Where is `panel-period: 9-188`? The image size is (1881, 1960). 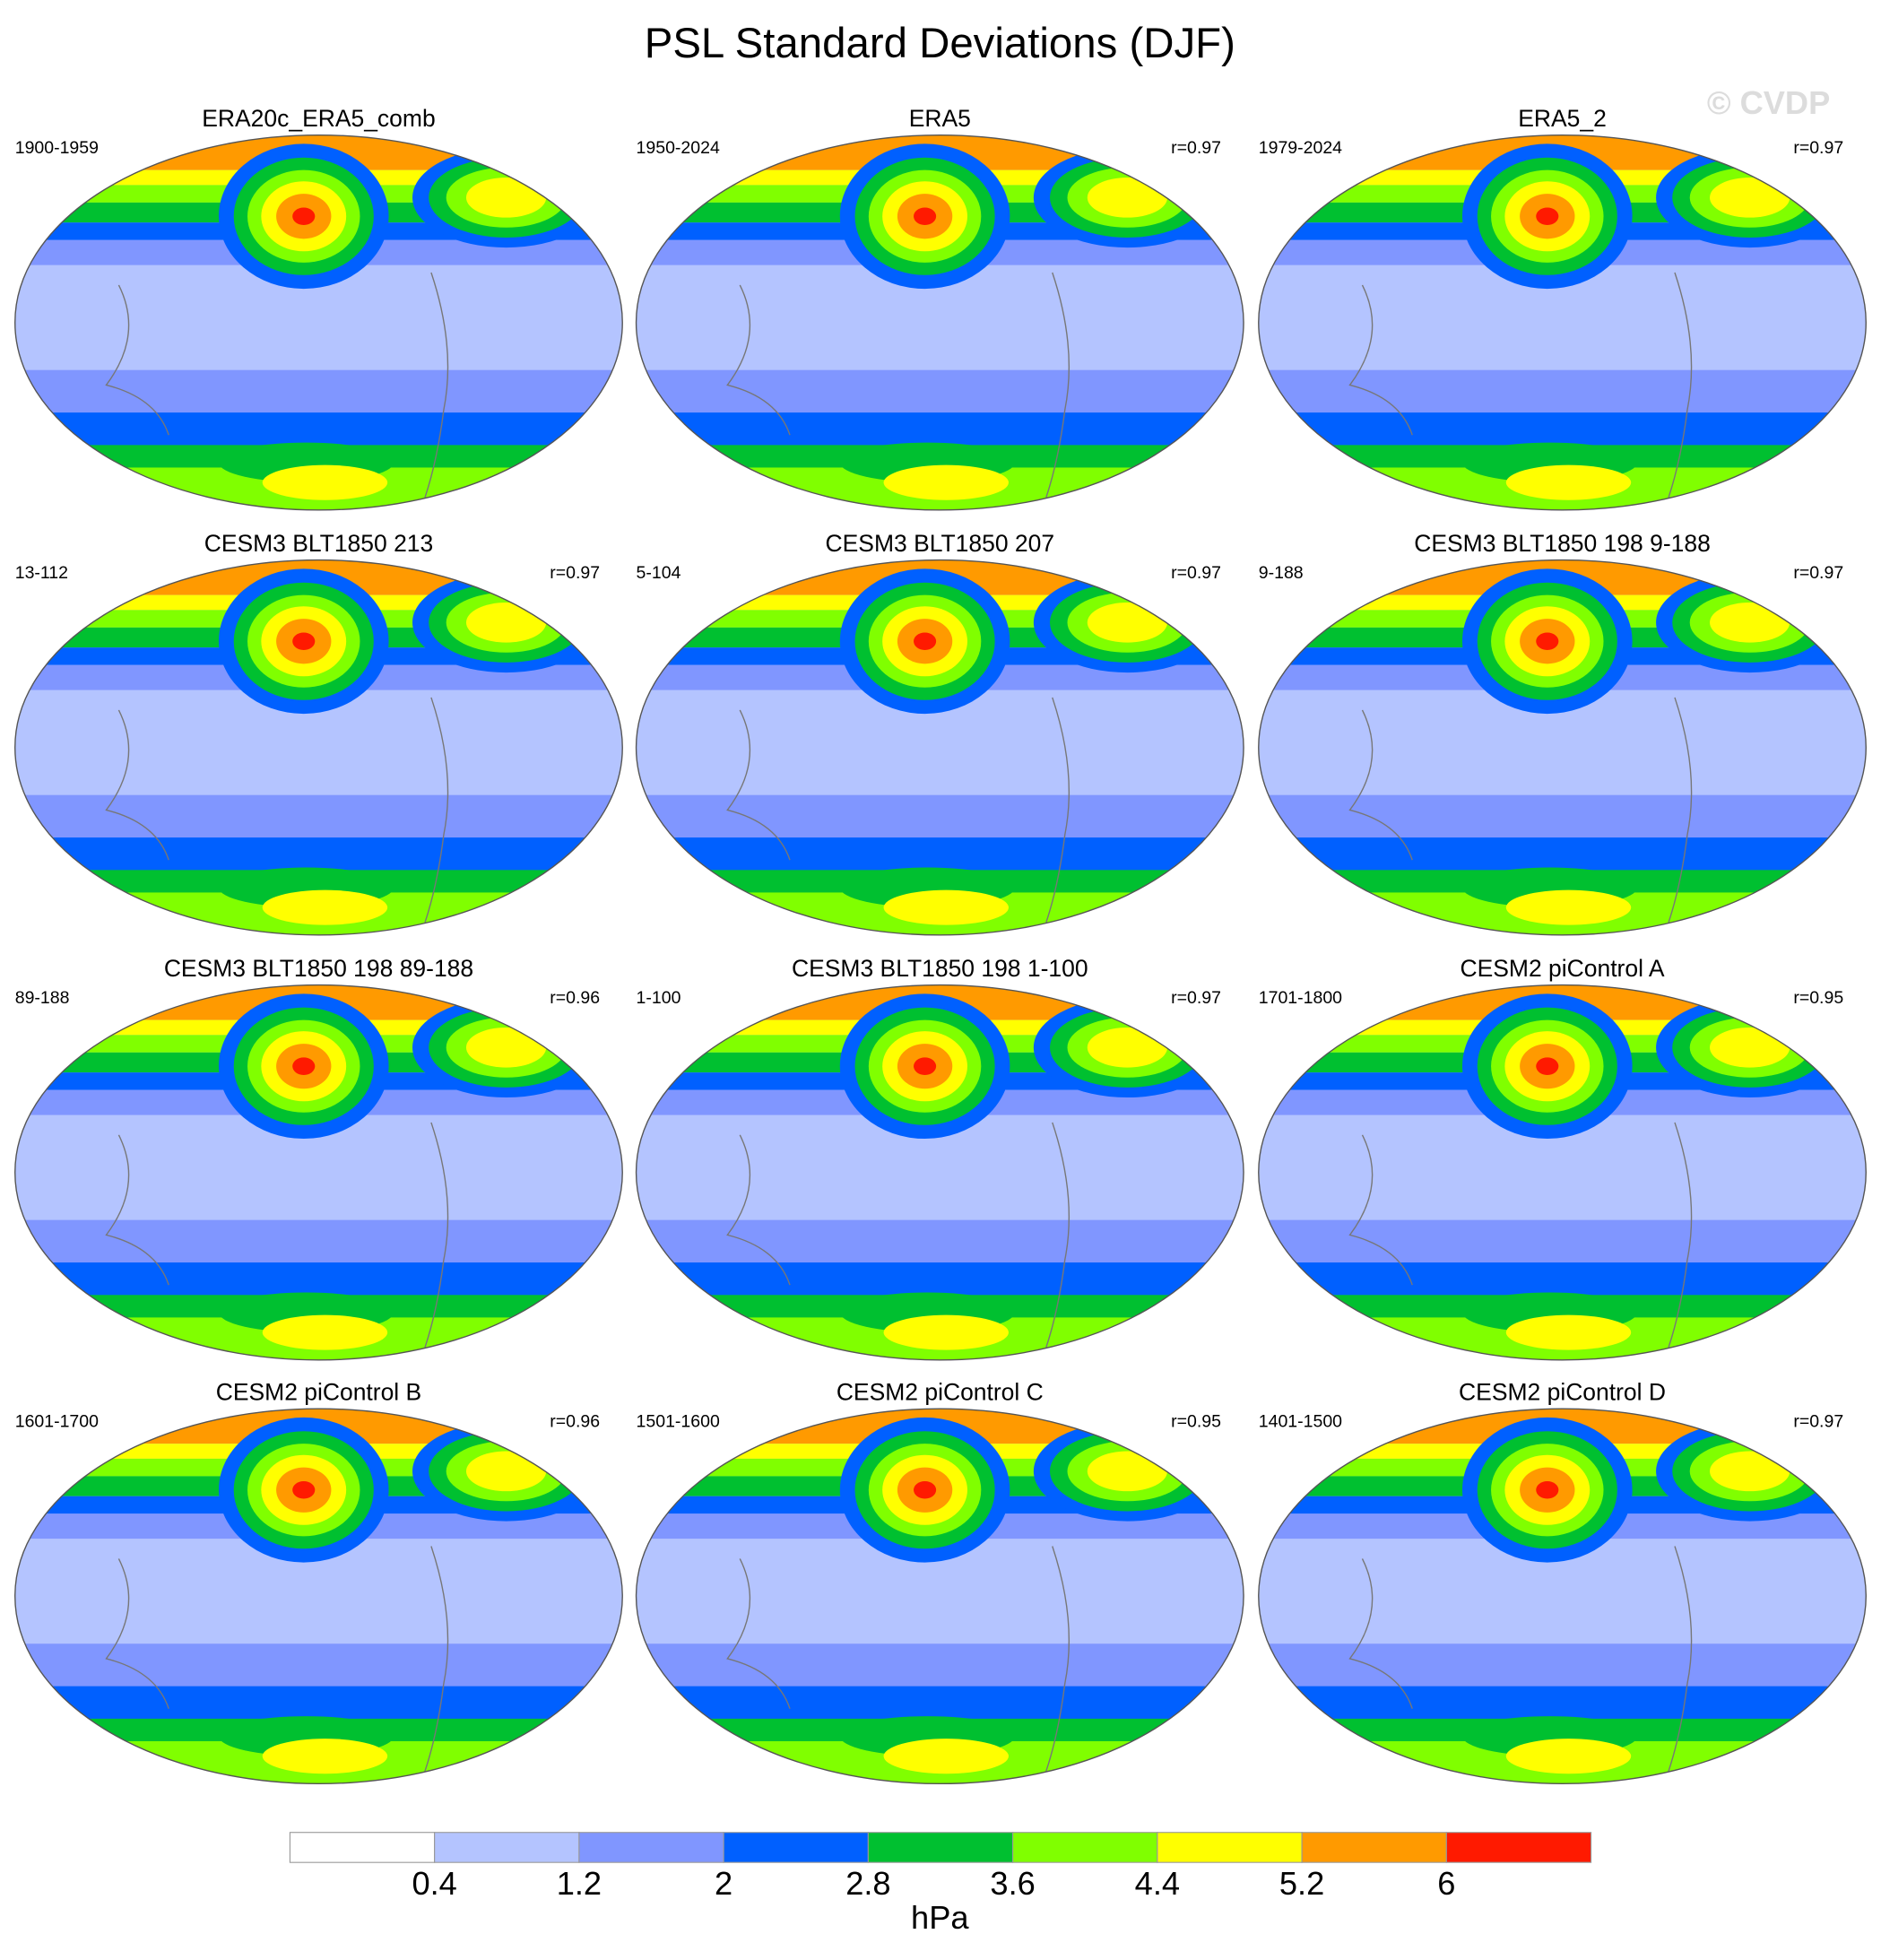
panel-period: 9-188 is located at coordinates (1281, 573).